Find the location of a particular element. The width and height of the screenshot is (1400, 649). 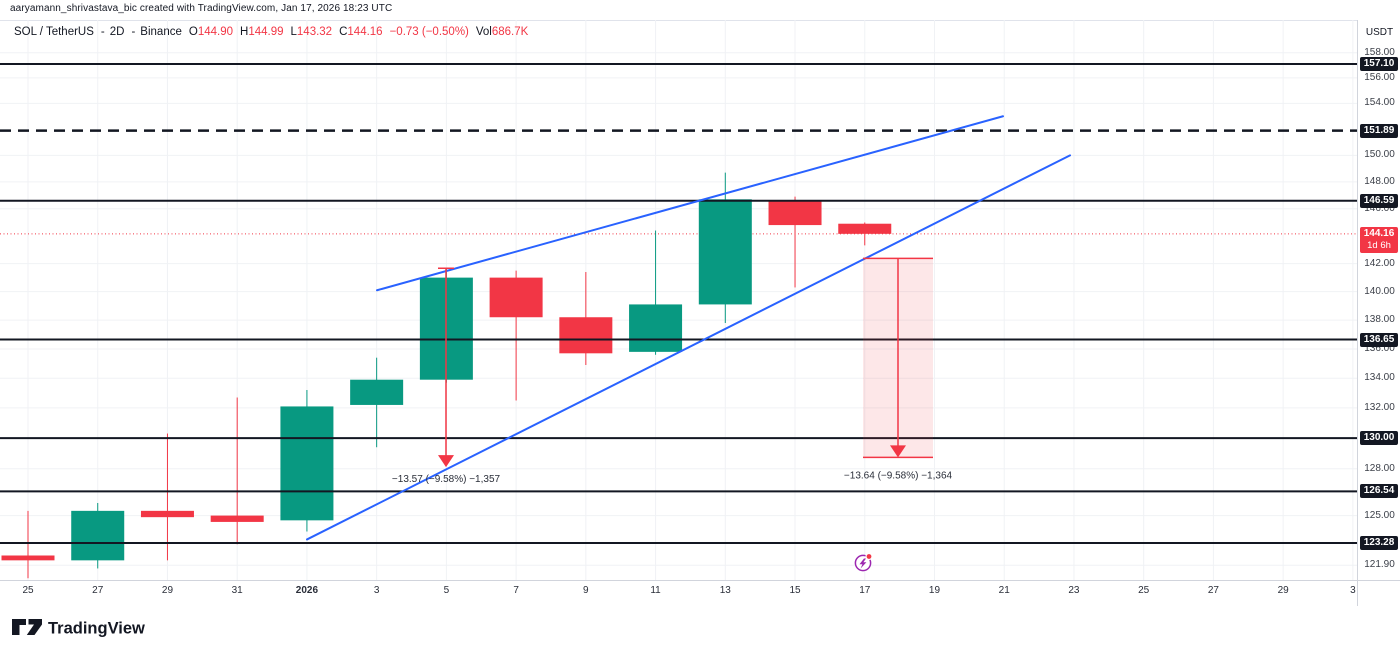

price-tick-label: 121.90 is located at coordinates (1379, 565).